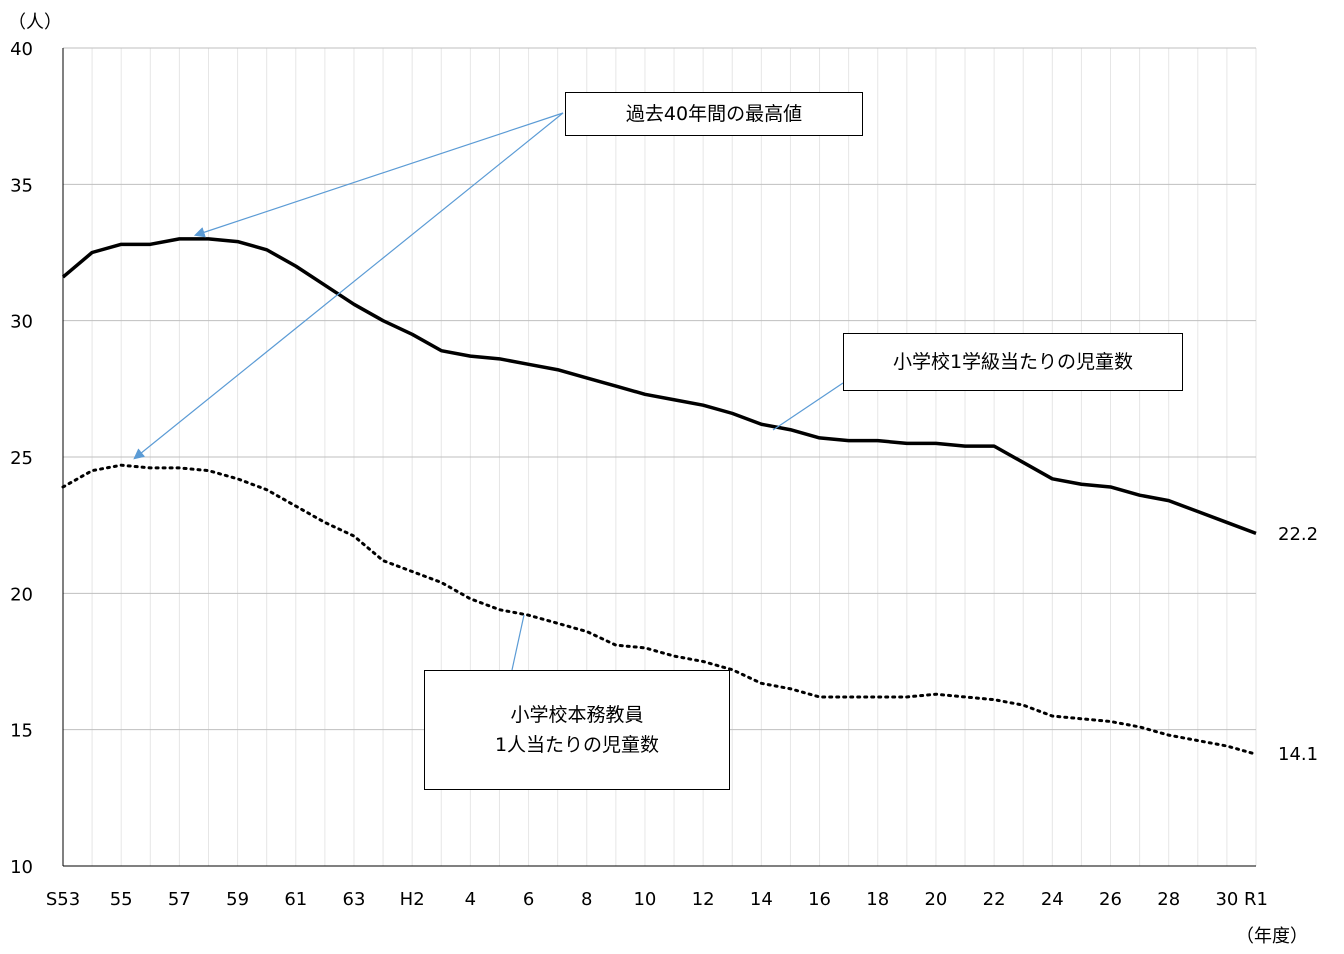  I want to click on series1-callout: 小学校1学級当たりの児童数, so click(1013, 362).